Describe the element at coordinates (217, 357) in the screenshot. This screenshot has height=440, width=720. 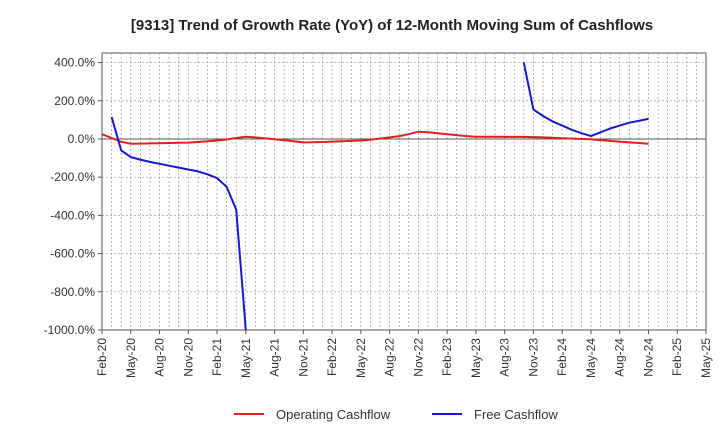
I see `x-tick-label: Feb-21` at that location.